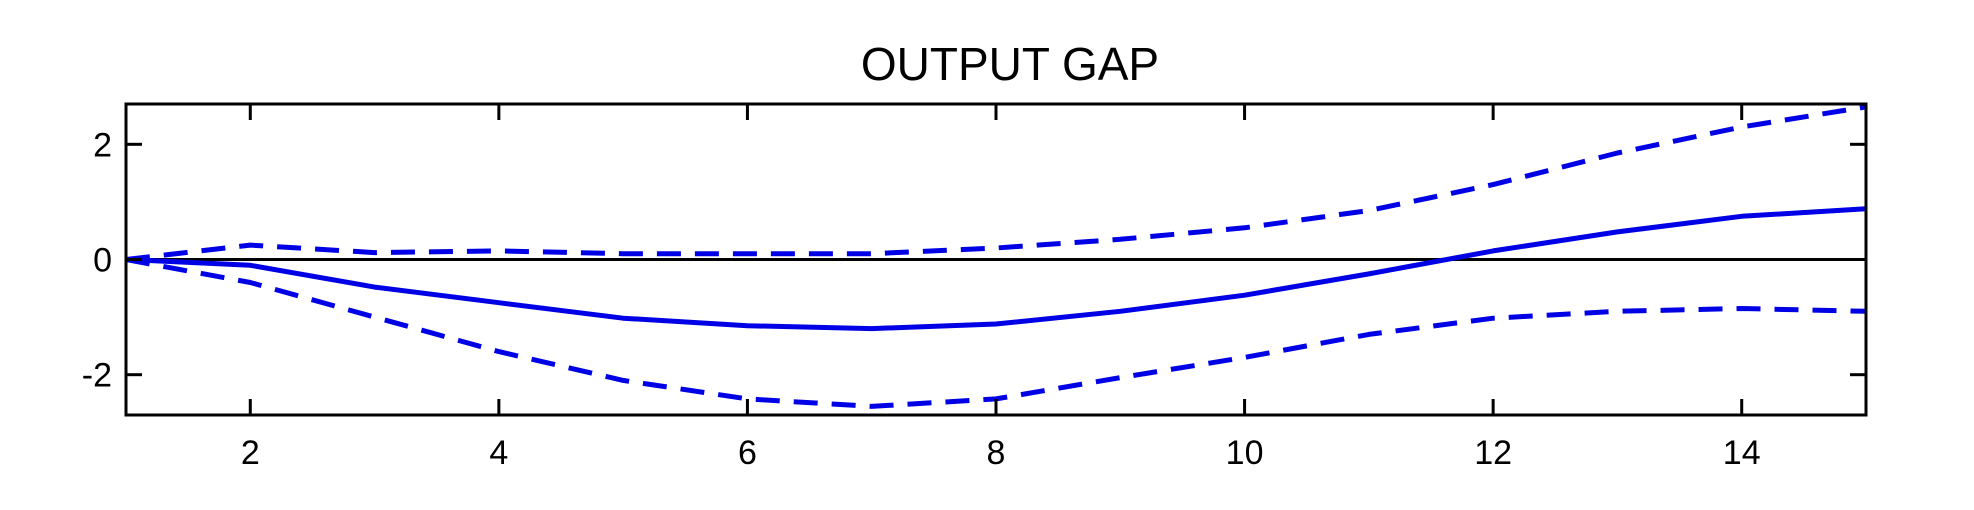  I want to click on y-tick-label: 2, so click(102, 145).